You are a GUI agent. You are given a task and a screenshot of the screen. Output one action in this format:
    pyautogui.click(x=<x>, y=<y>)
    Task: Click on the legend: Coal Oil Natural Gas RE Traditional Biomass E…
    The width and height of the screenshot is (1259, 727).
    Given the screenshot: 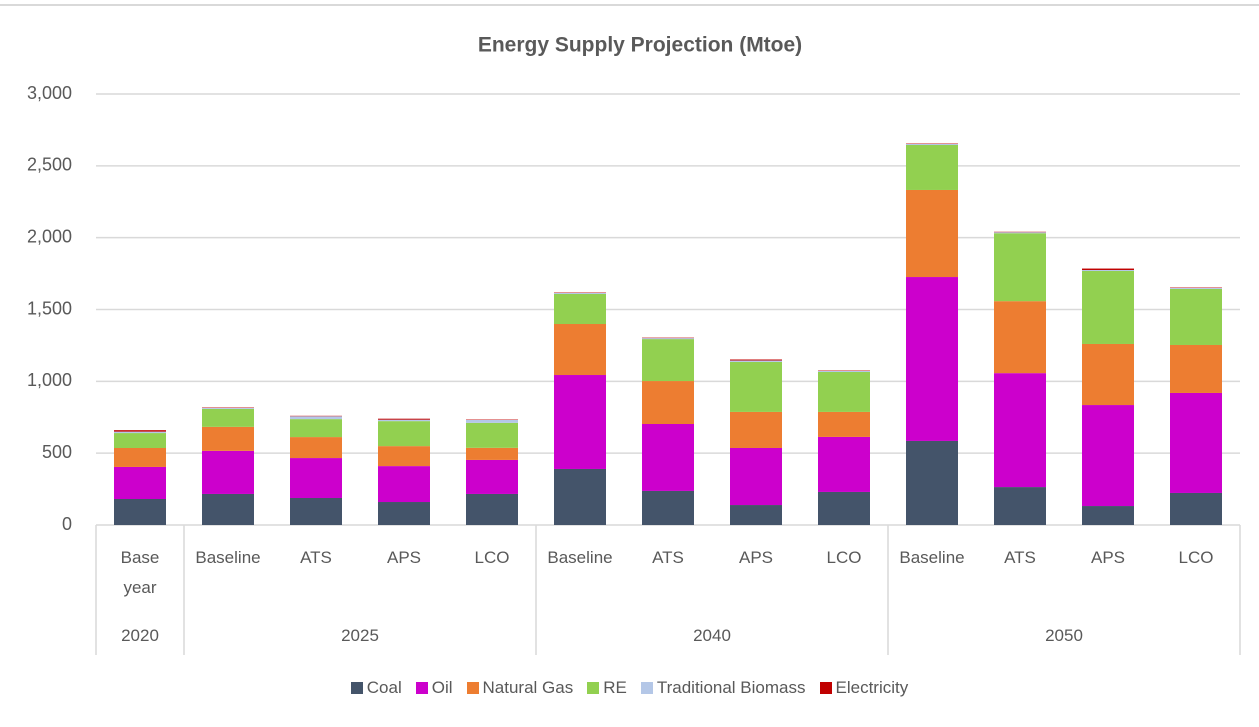 What is the action you would take?
    pyautogui.click(x=629, y=688)
    